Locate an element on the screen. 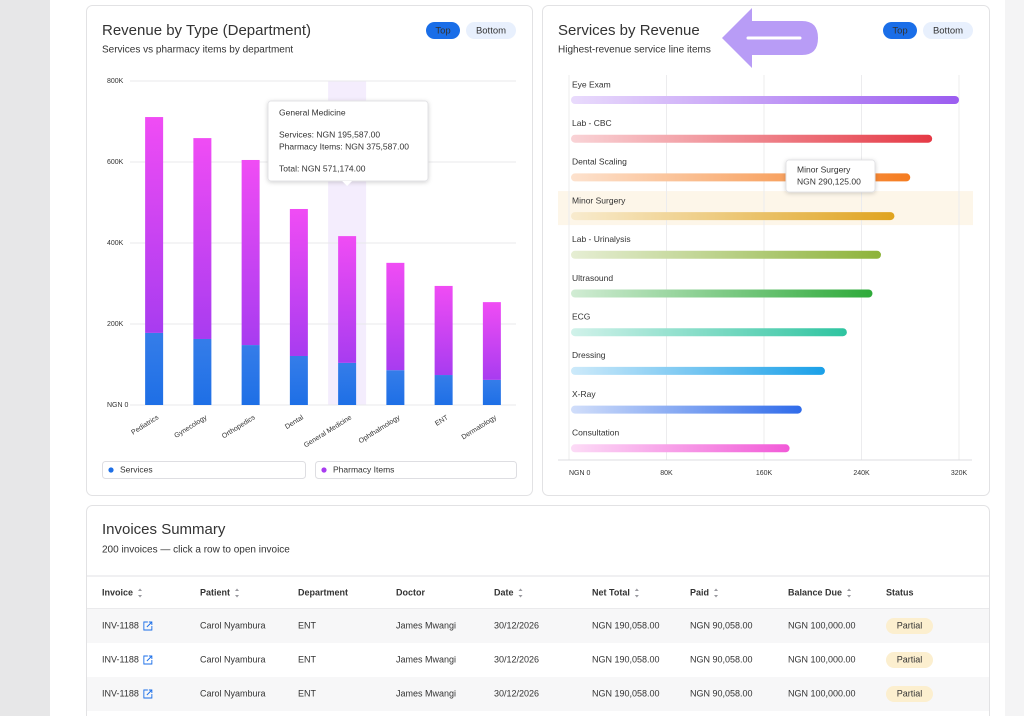  cell: 30/12/2026 is located at coordinates (516, 625).